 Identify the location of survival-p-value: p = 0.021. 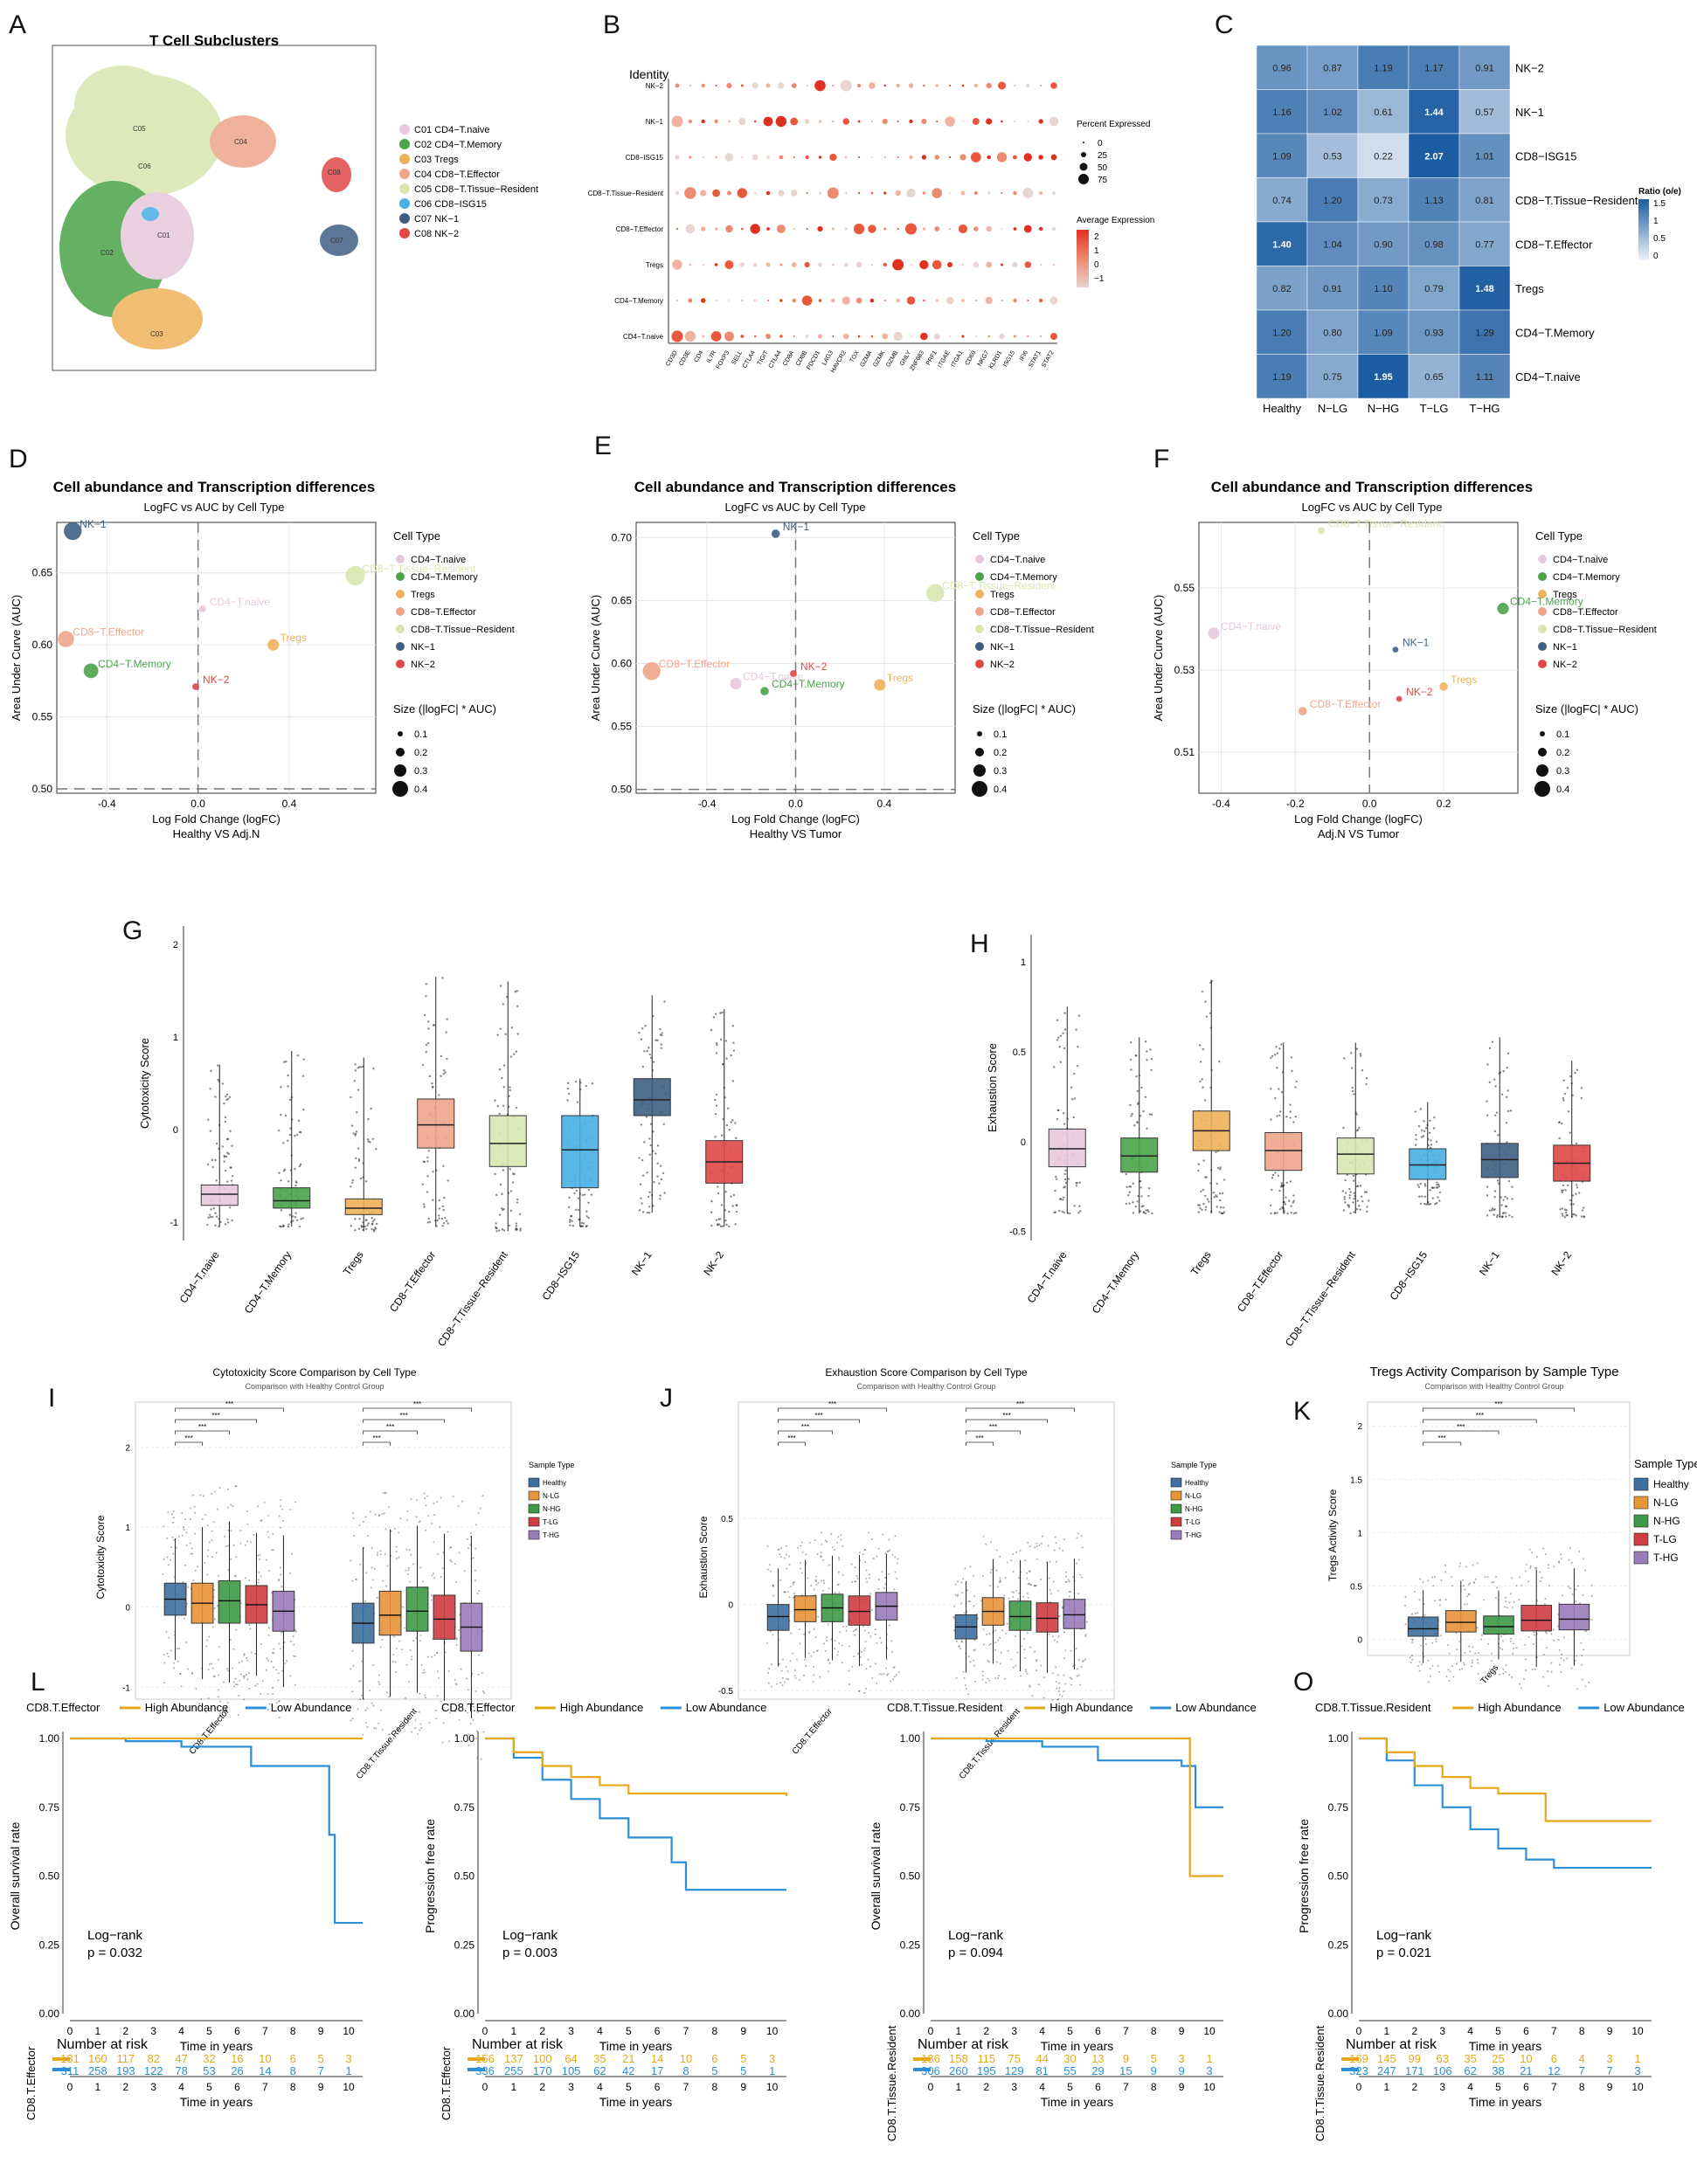
(1403, 1953).